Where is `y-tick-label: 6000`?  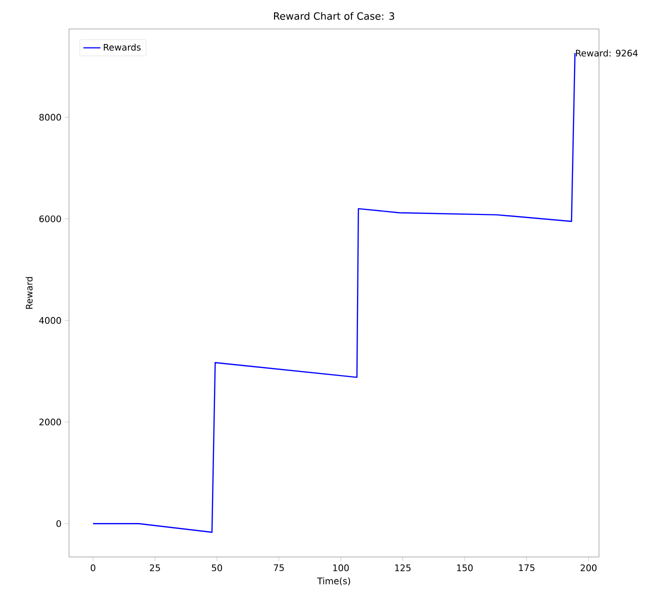
y-tick-label: 6000 is located at coordinates (50, 218).